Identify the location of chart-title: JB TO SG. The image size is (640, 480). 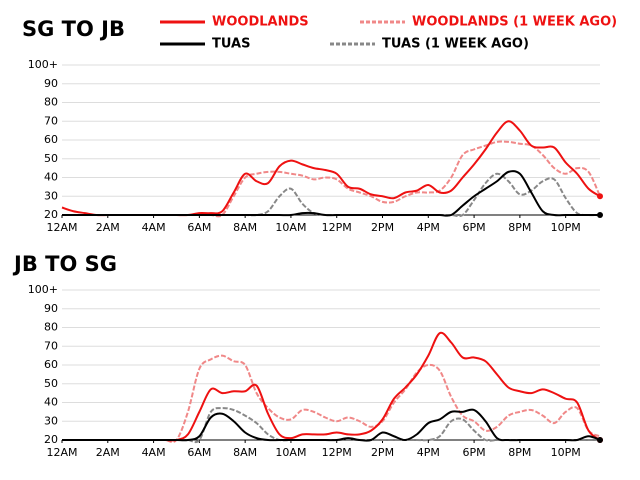
(64, 264).